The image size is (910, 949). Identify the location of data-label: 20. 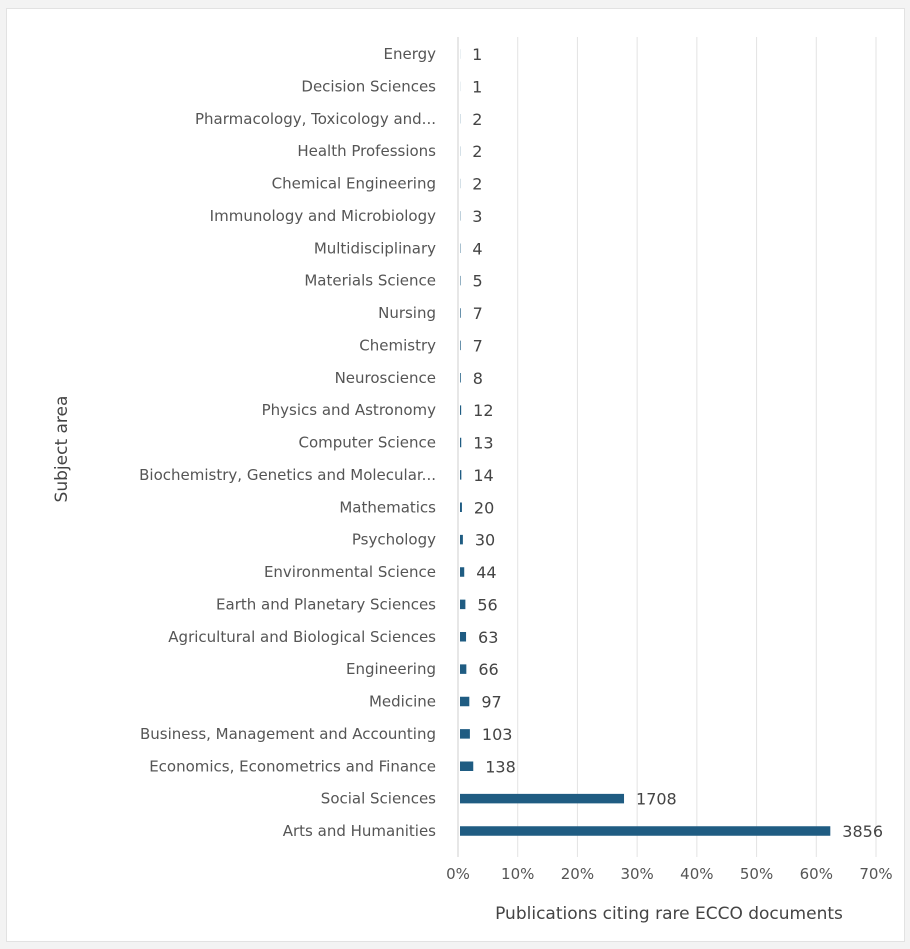
(484, 507).